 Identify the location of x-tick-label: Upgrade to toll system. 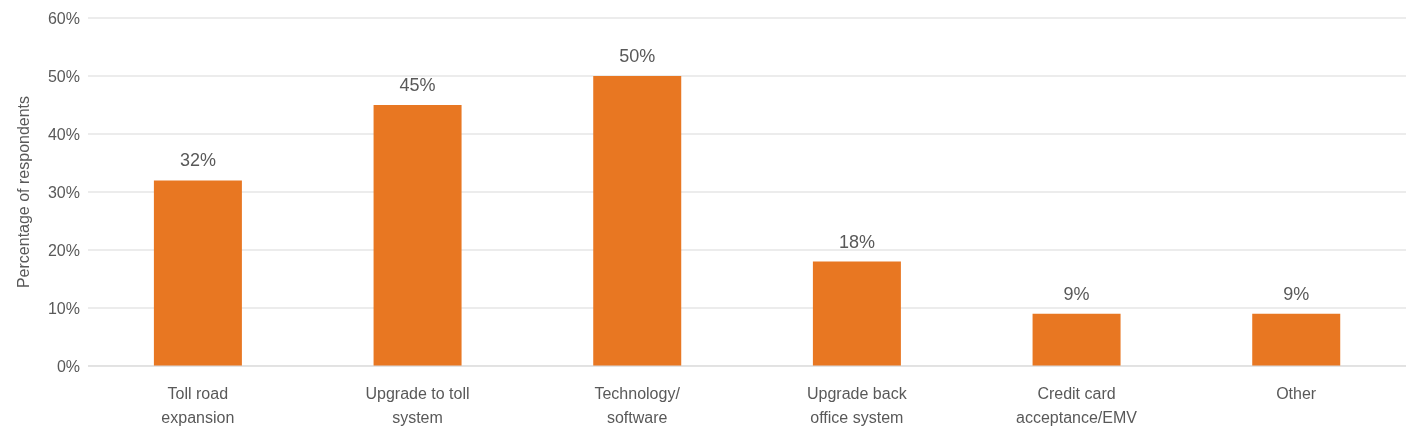
(417, 406).